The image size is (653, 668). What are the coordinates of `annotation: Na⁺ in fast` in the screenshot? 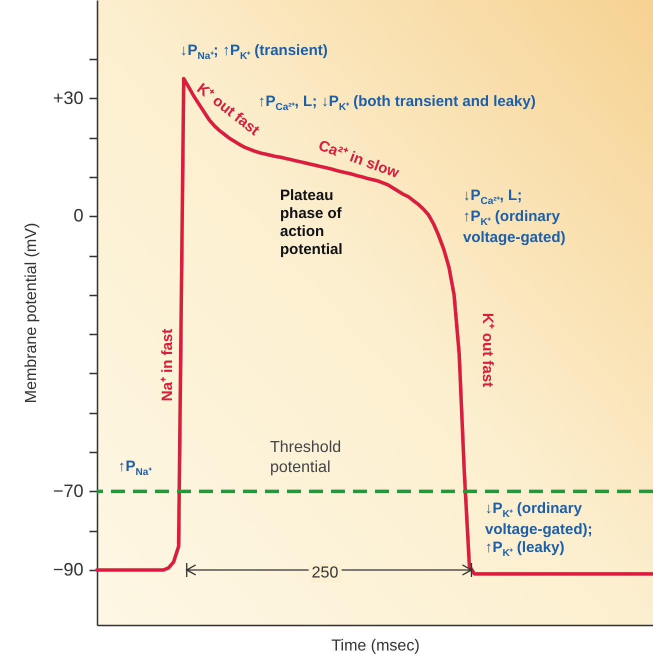 It's located at (168, 365).